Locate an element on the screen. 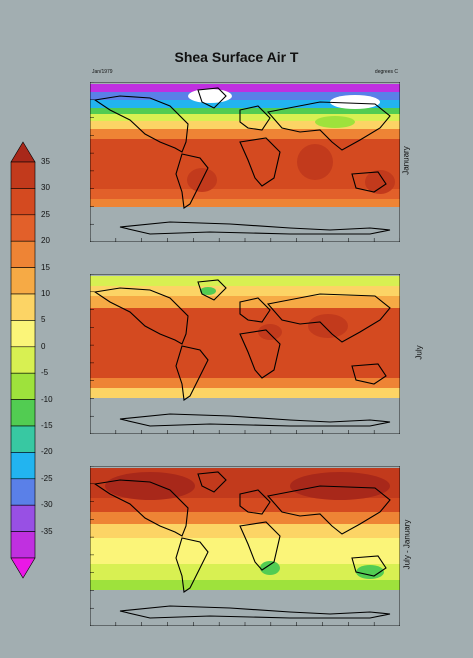 Image resolution: width=473 pixels, height=658 pixels. colorbar-label: -30 is located at coordinates (47, 505).